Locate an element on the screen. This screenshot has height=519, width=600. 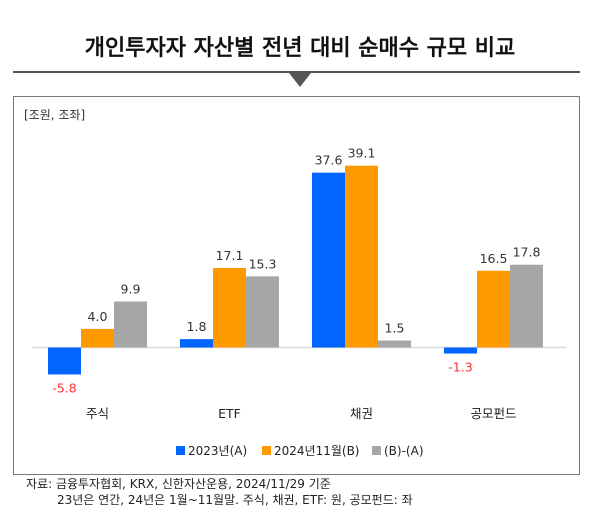
data-label: 15.3 is located at coordinates (263, 263).